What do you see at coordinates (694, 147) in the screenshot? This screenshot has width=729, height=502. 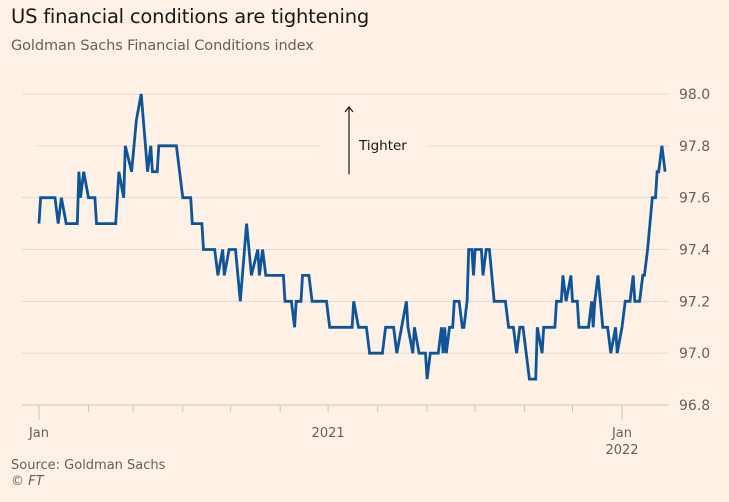 I see `y-tick-label: 97.8` at bounding box center [694, 147].